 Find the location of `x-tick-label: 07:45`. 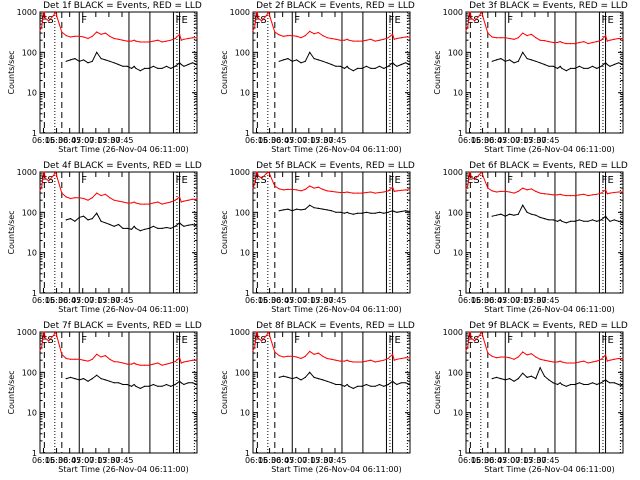

x-tick-label: 07:45 is located at coordinates (121, 300).